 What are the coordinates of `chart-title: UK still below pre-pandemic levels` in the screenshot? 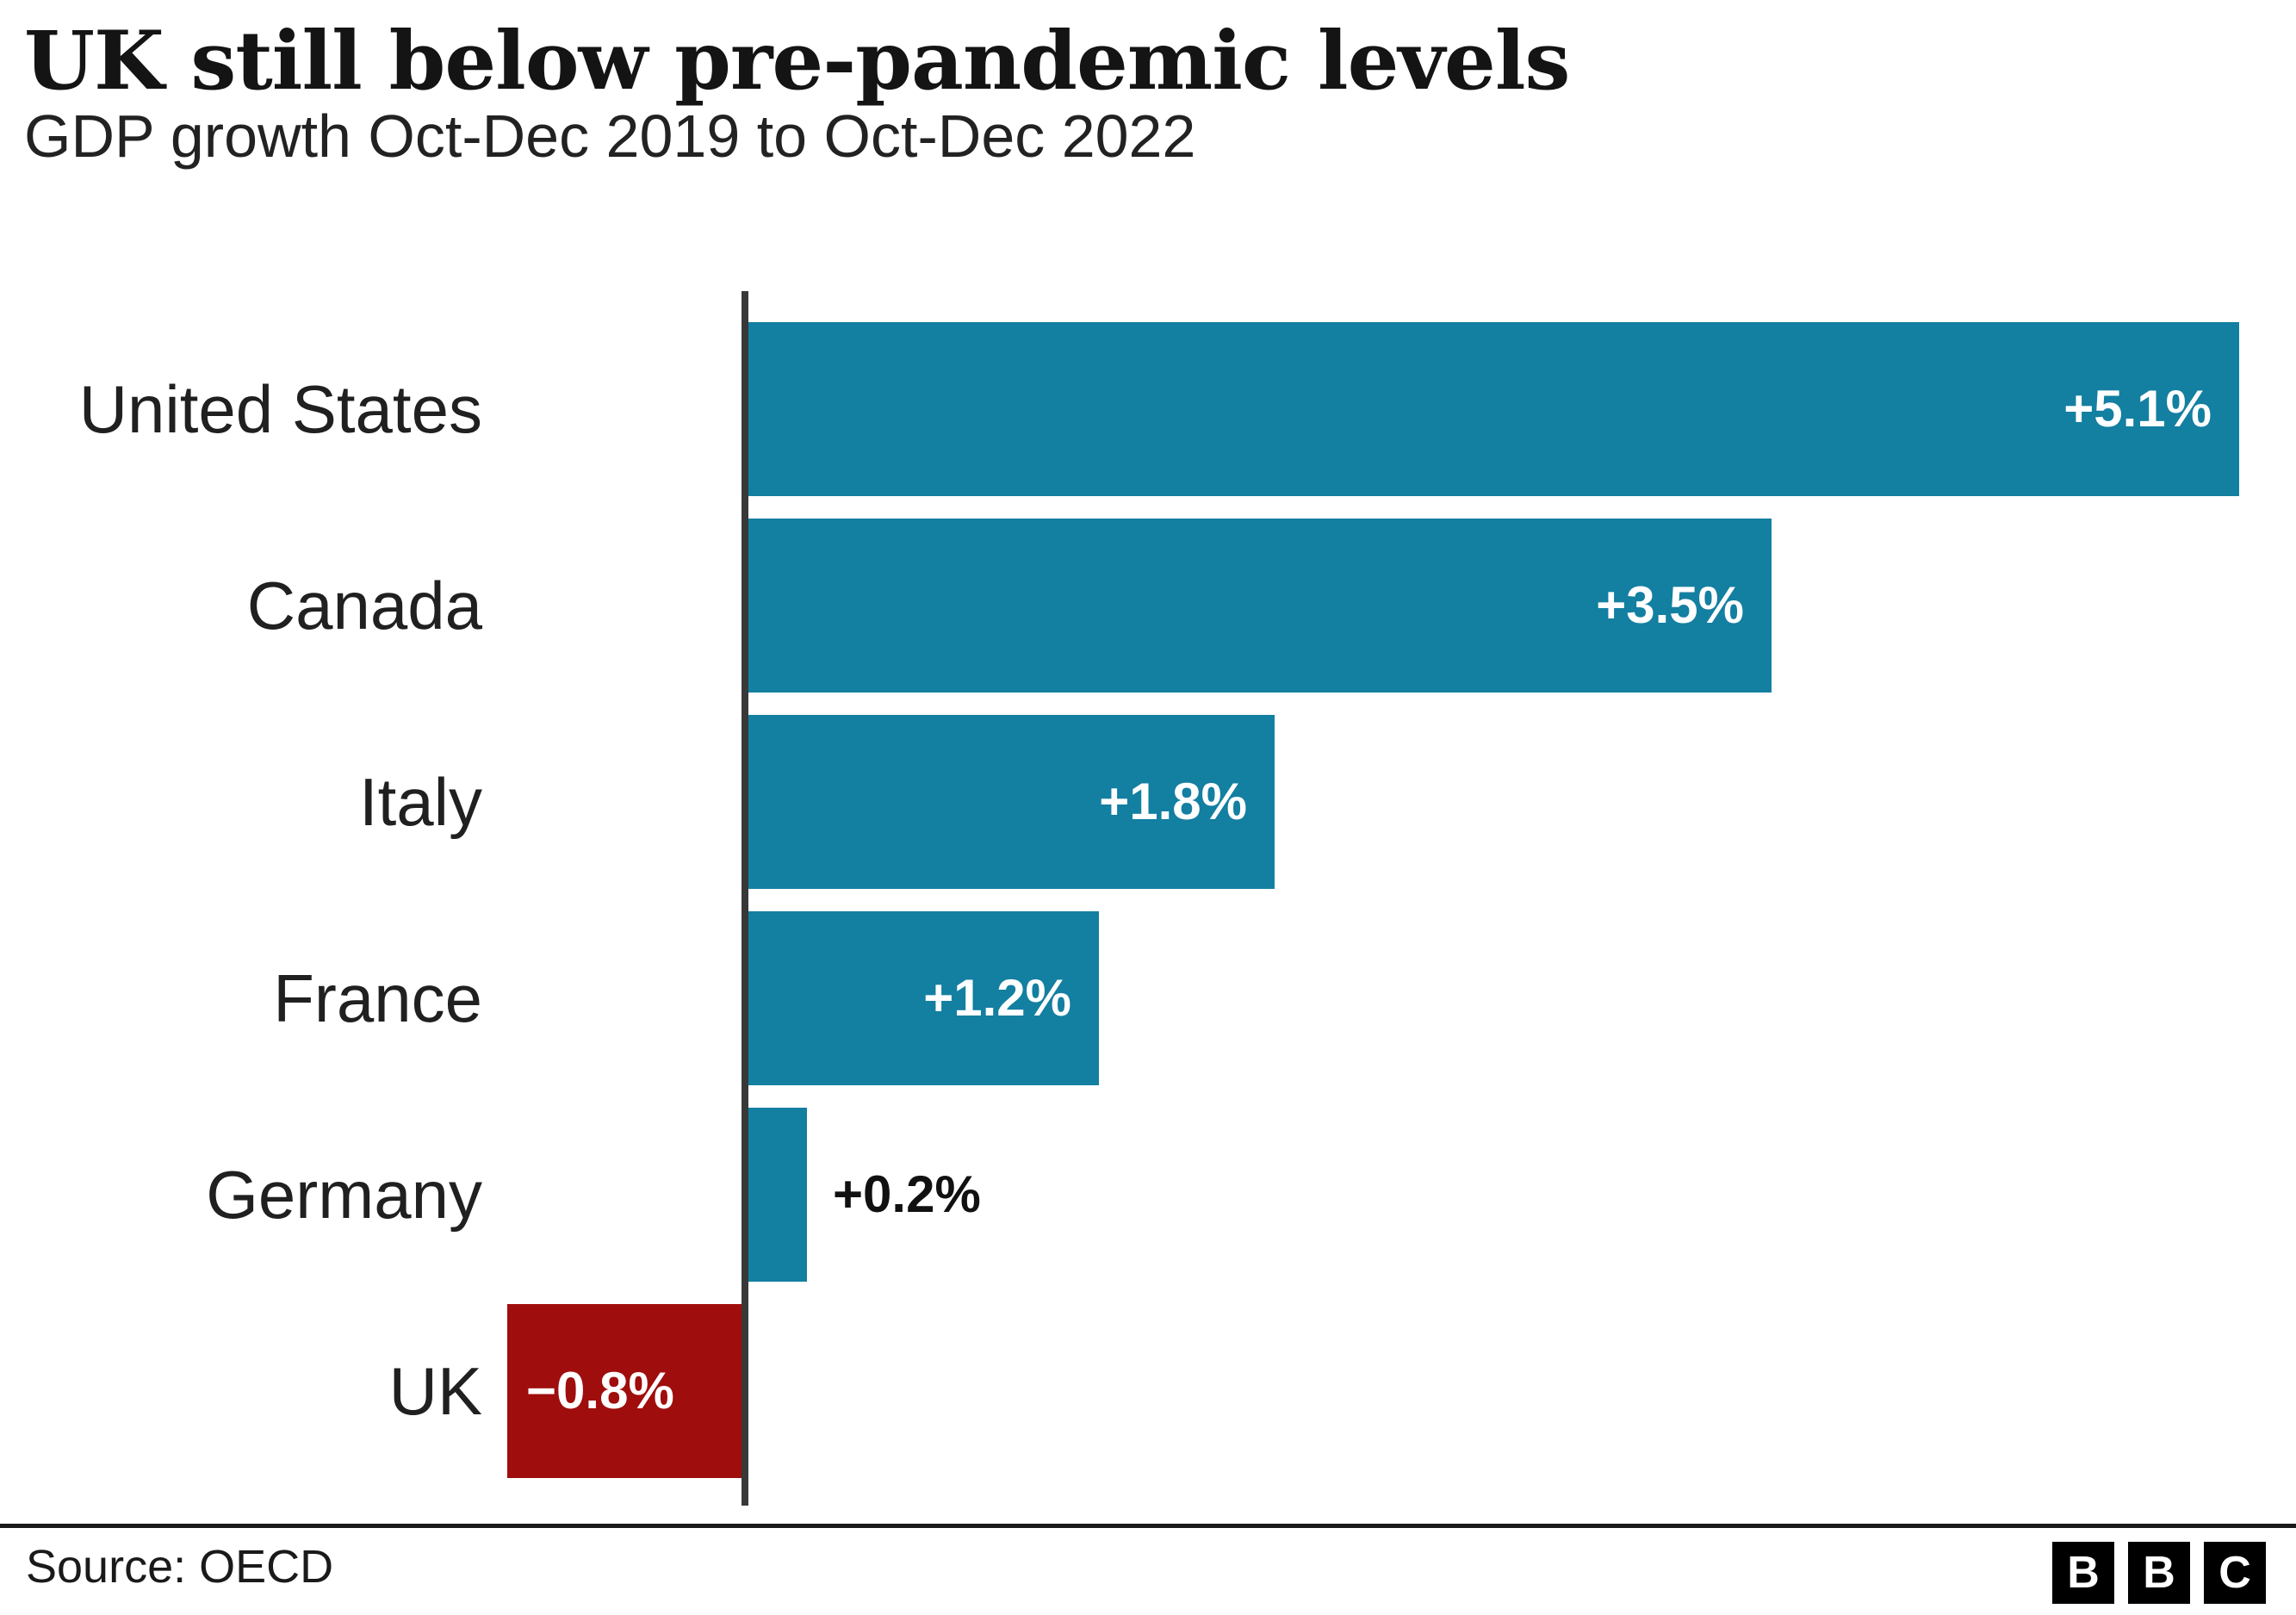 It's located at (797, 61).